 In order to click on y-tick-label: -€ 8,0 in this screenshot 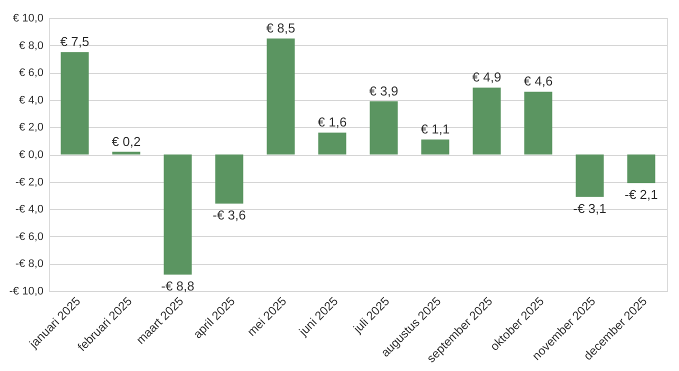, I will do `click(29, 264)`.